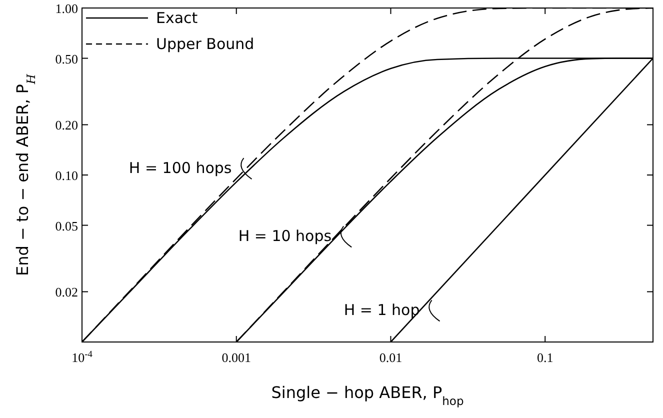 This screenshot has width=663, height=418. Describe the element at coordinates (236, 357) in the screenshot. I see `x-tick-label: 0.001` at that location.